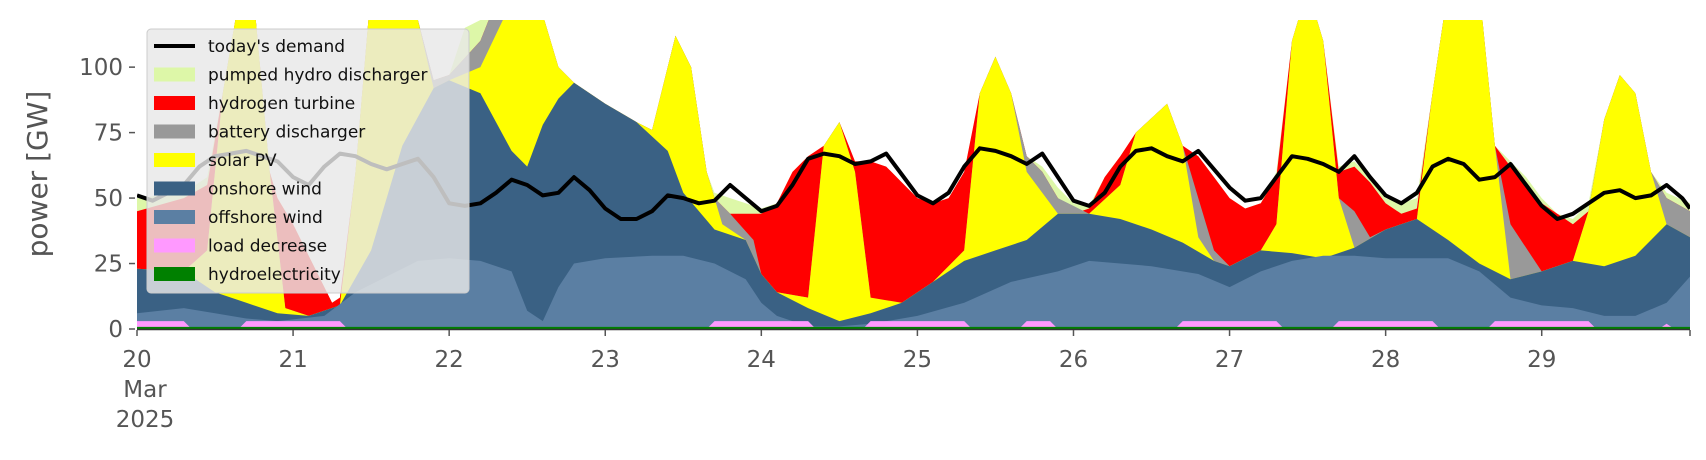 The height and width of the screenshot is (460, 1706). Describe the element at coordinates (37, 174) in the screenshot. I see `y-axis-label: power [GW]` at that location.